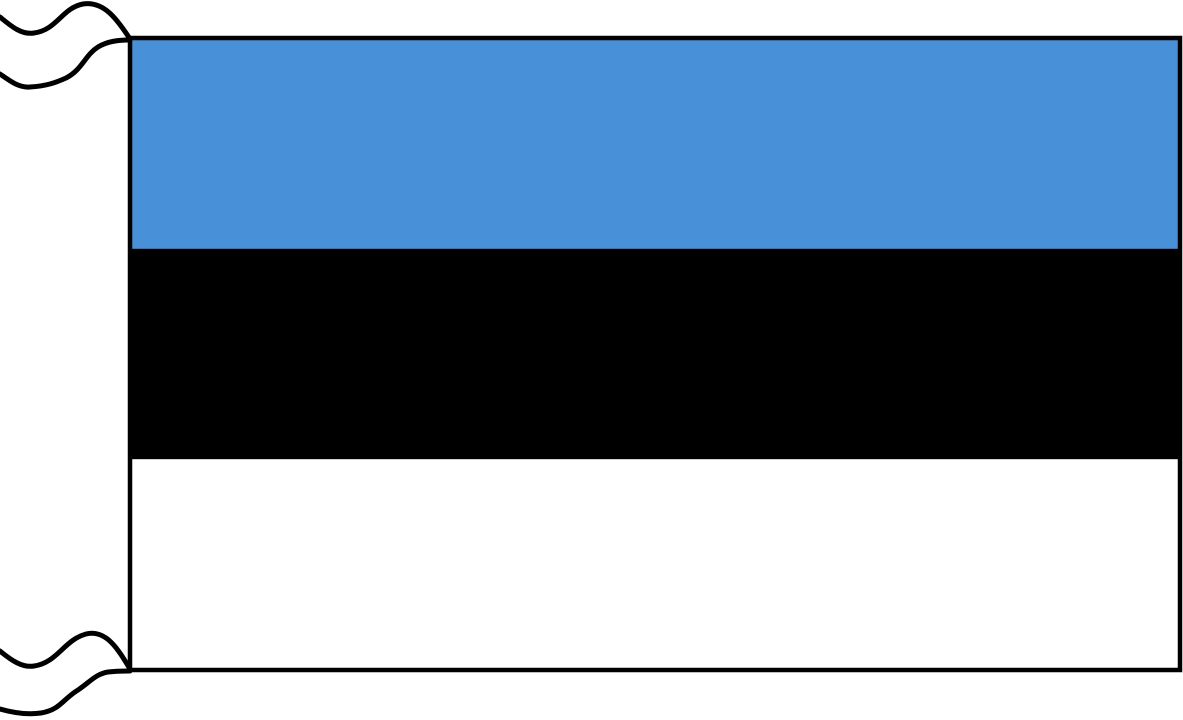 This screenshot has width=1183, height=720. I want to click on hoist-tie-bottom-inner, so click(66, 651).